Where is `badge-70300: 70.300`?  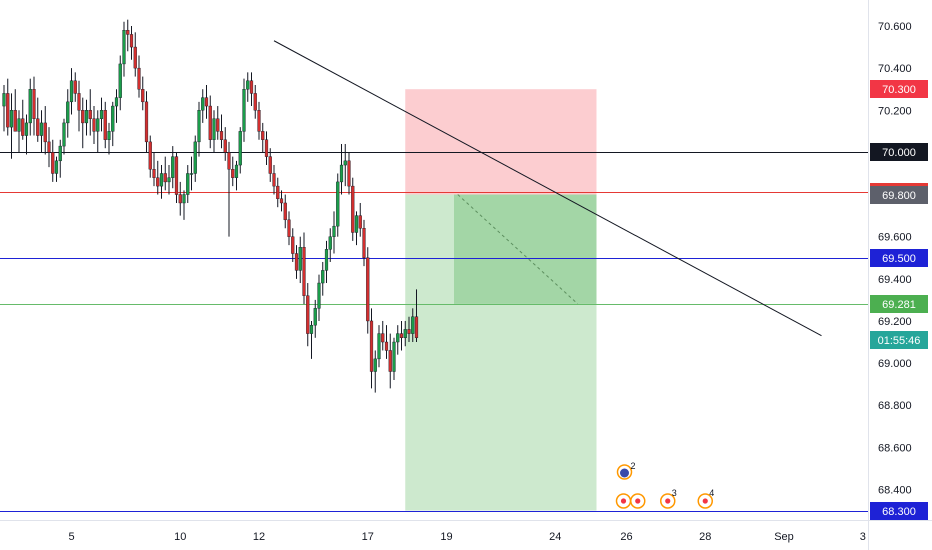 badge-70300: 70.300 is located at coordinates (899, 89).